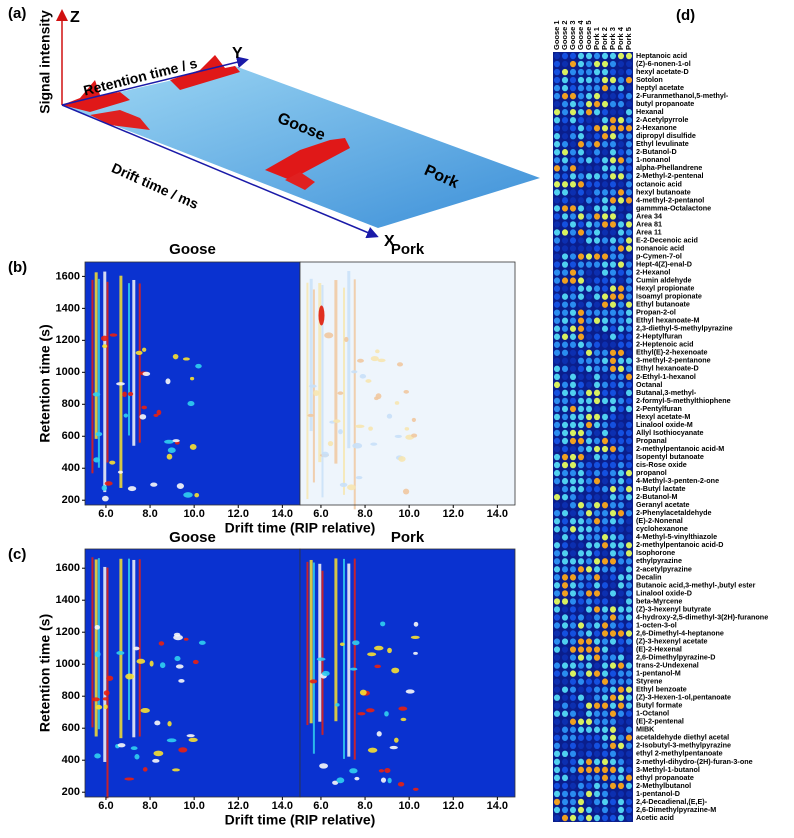 The image size is (794, 838). What do you see at coordinates (660, 247) in the screenshot?
I see `compound-label: nonanoic acid` at bounding box center [660, 247].